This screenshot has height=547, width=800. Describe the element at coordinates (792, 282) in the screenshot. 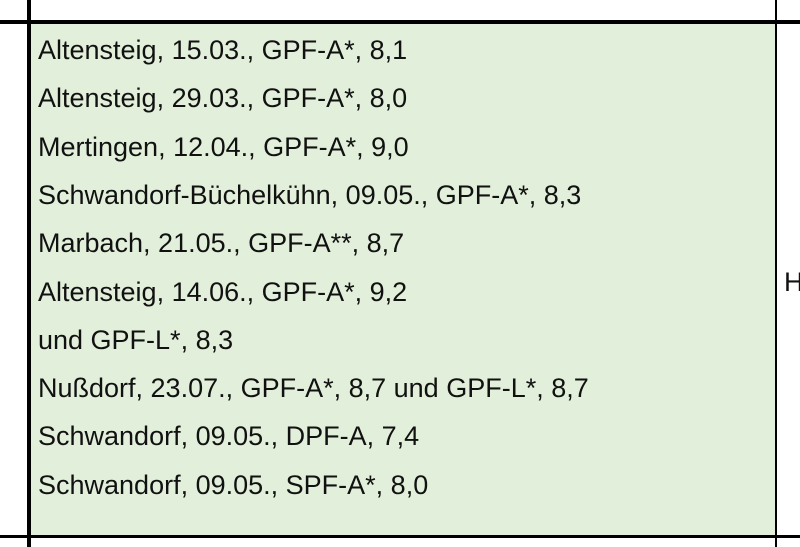

I see `cell-text: H` at that location.